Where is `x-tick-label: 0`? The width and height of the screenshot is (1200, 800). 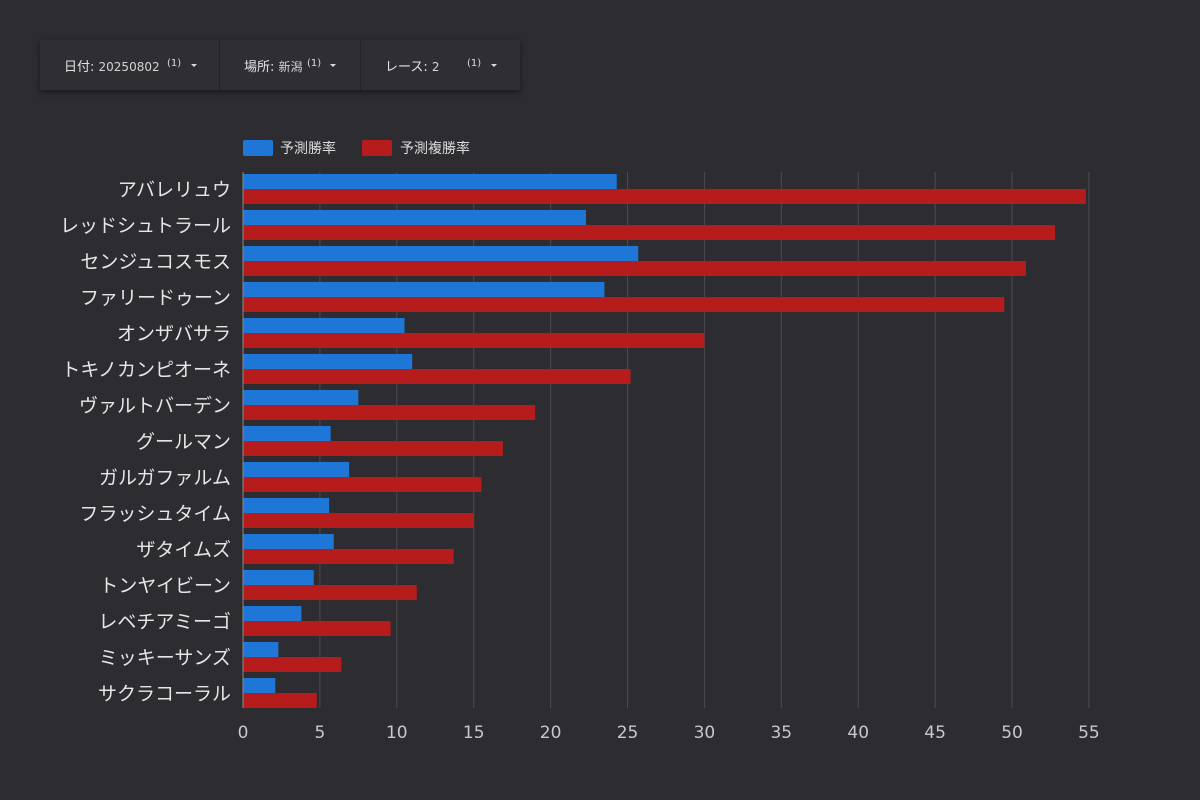 x-tick-label: 0 is located at coordinates (243, 733).